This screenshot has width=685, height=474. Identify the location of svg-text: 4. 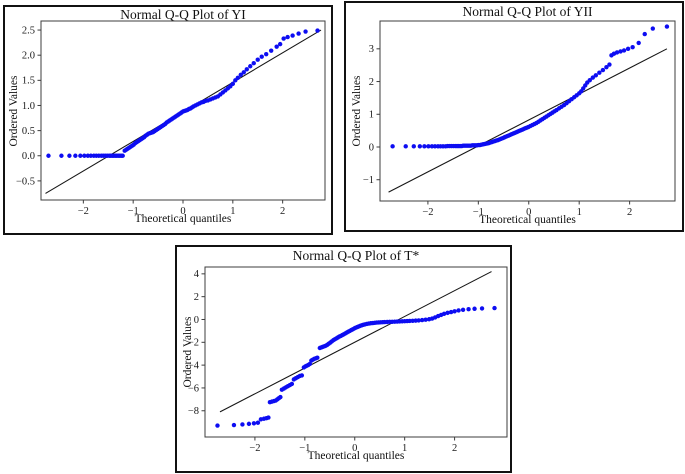
(197, 274).